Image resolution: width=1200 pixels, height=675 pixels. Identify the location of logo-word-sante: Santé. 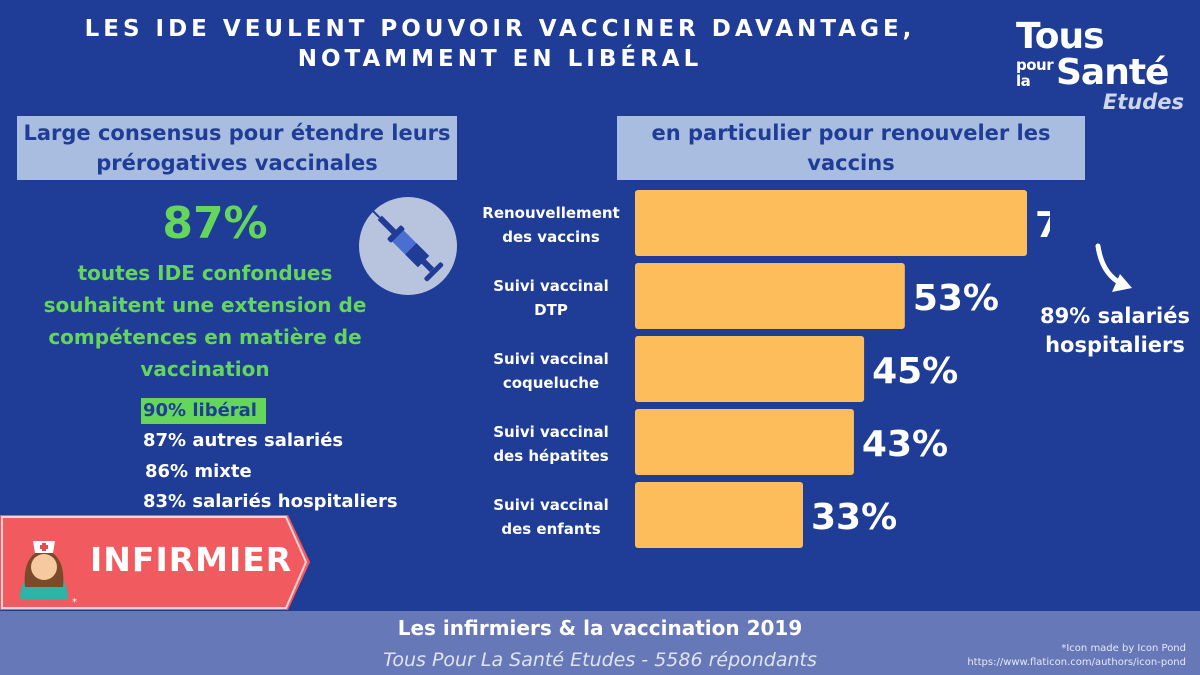
(1112, 72).